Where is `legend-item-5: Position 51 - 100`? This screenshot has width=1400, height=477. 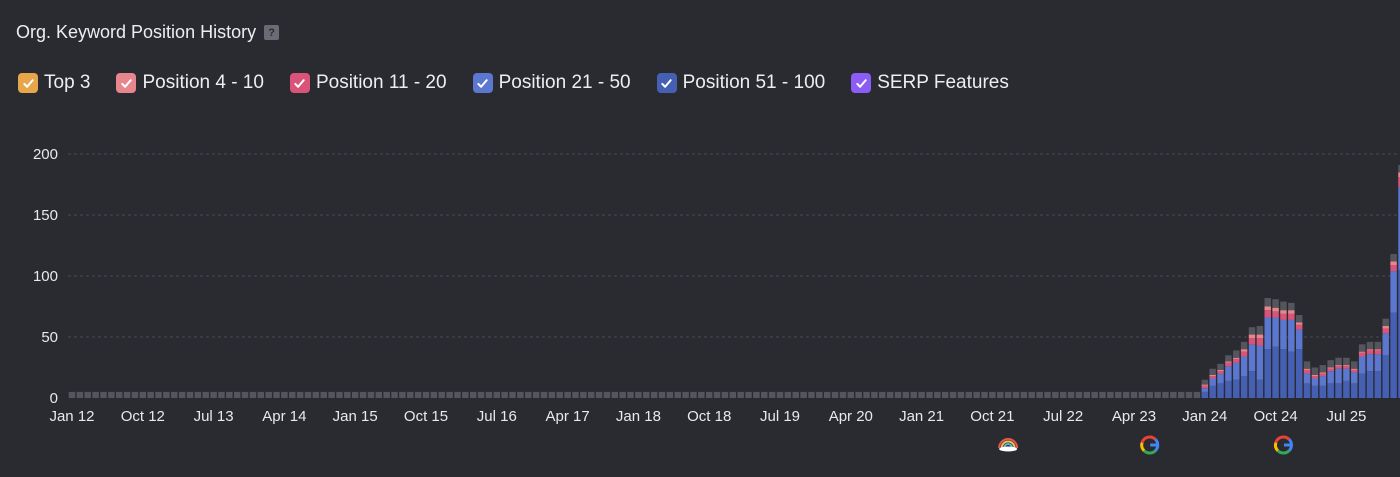 legend-item-5: Position 51 - 100 is located at coordinates (740, 83).